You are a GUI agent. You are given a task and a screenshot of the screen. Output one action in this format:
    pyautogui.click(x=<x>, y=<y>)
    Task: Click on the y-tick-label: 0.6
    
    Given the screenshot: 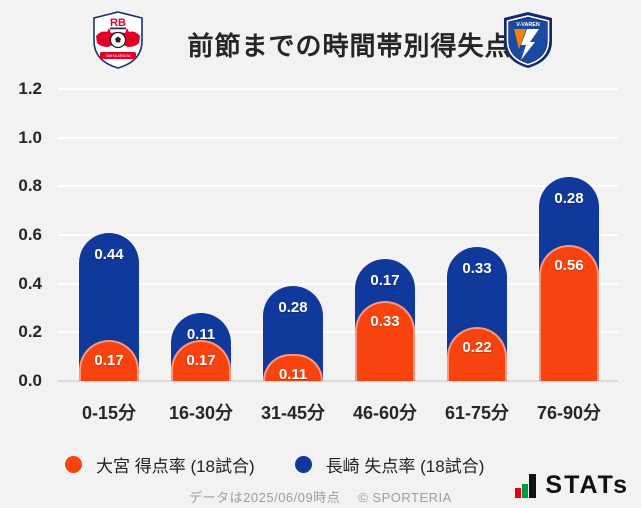 What is the action you would take?
    pyautogui.click(x=30, y=234)
    